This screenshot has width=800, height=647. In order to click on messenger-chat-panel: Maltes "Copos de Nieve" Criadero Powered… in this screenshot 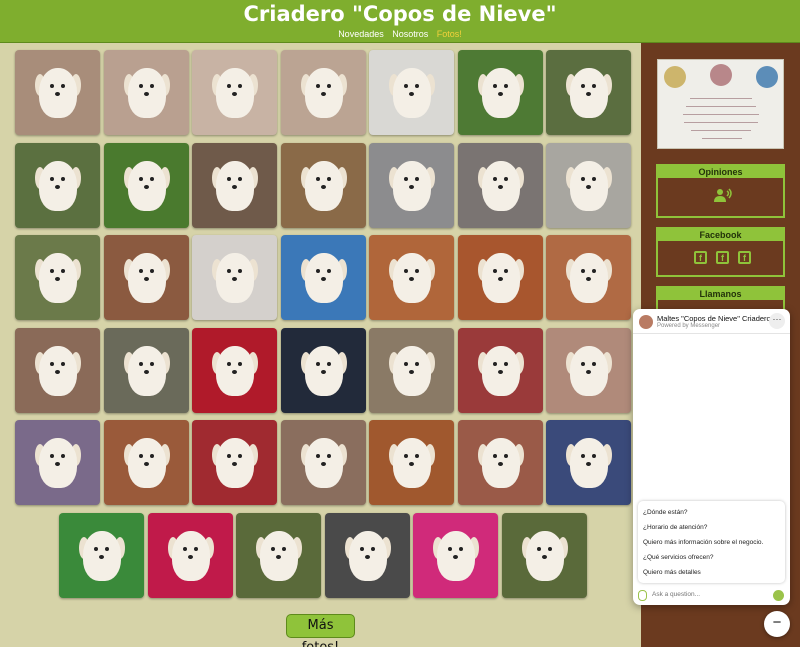, I will do `click(711, 457)`.